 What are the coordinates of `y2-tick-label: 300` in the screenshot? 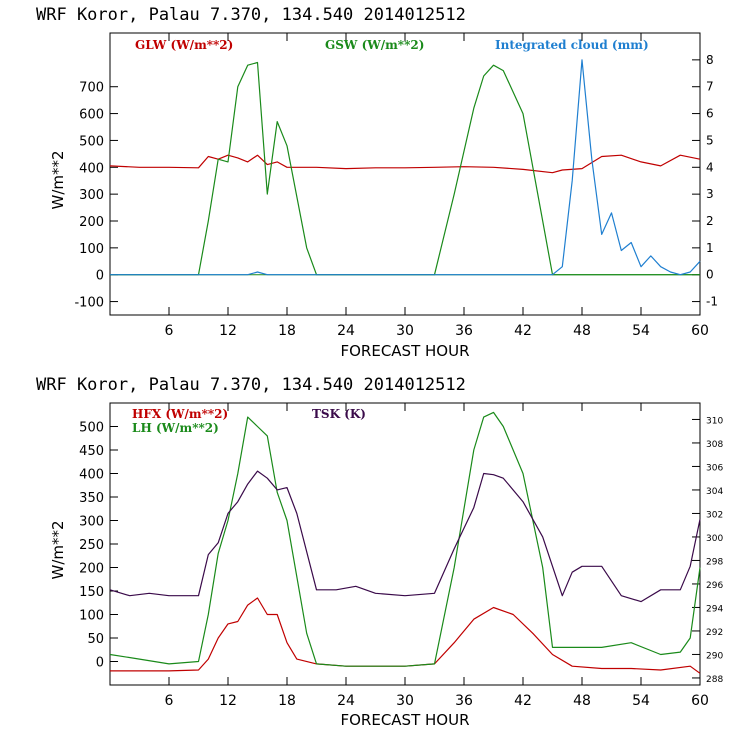 It's located at (714, 539).